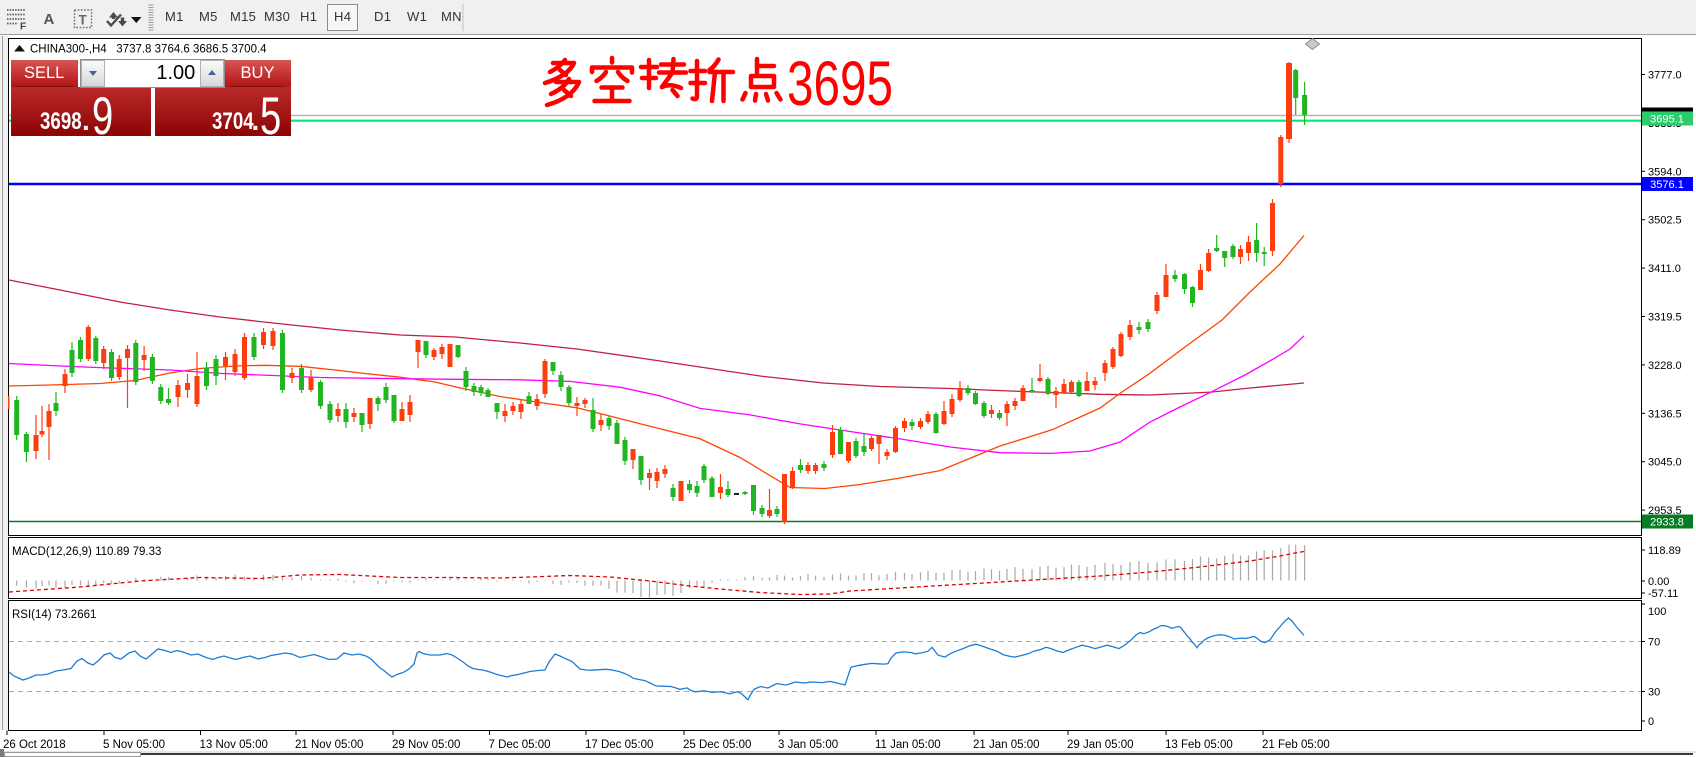 This screenshot has width=1696, height=757. I want to click on svg-text: 3695.1, so click(1667, 120).